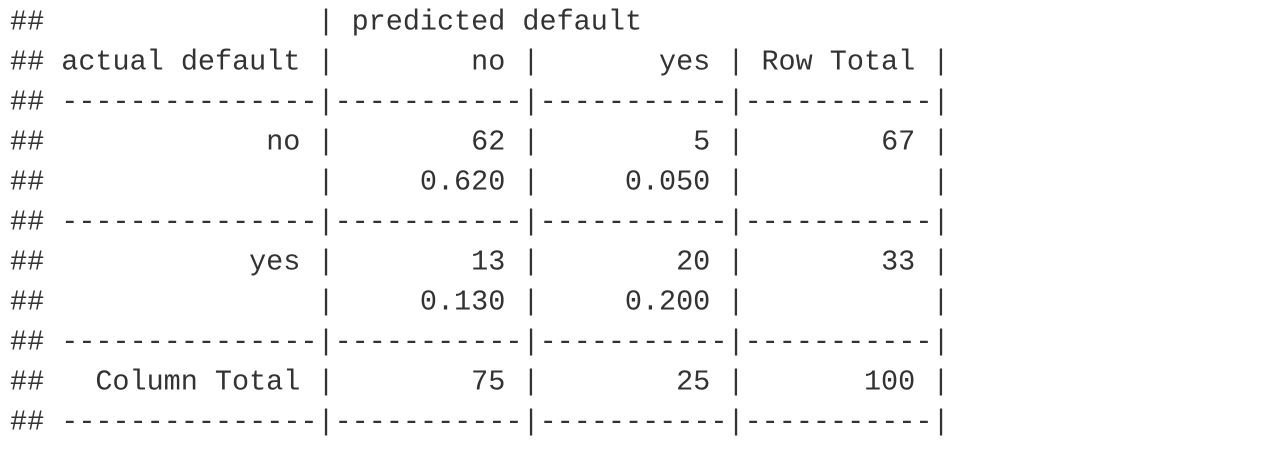 The image size is (1270, 452). I want to click on count-cell: 13, so click(488, 262).